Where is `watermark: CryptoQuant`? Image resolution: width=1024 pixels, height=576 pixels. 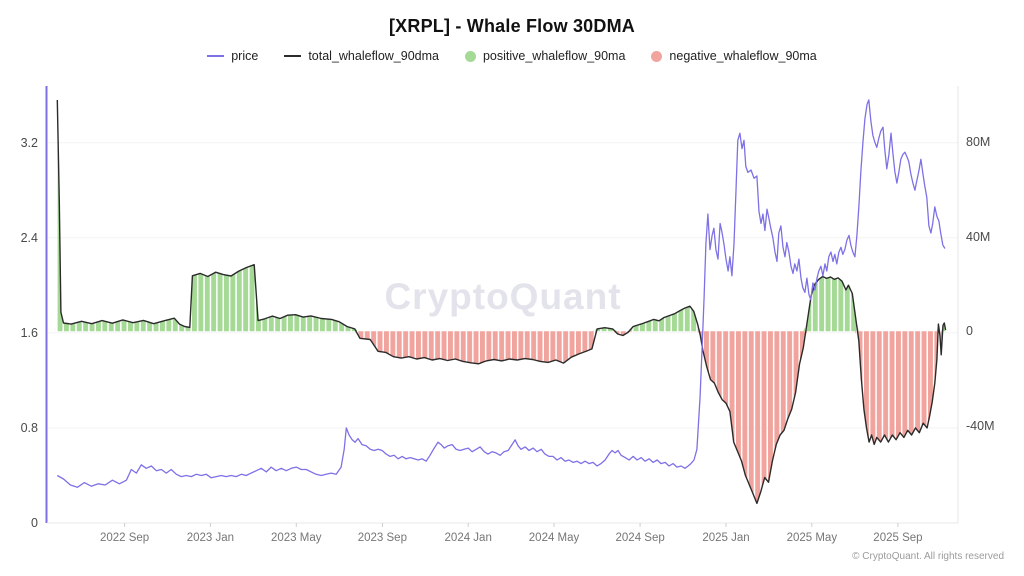
watermark: CryptoQuant is located at coordinates (503, 296).